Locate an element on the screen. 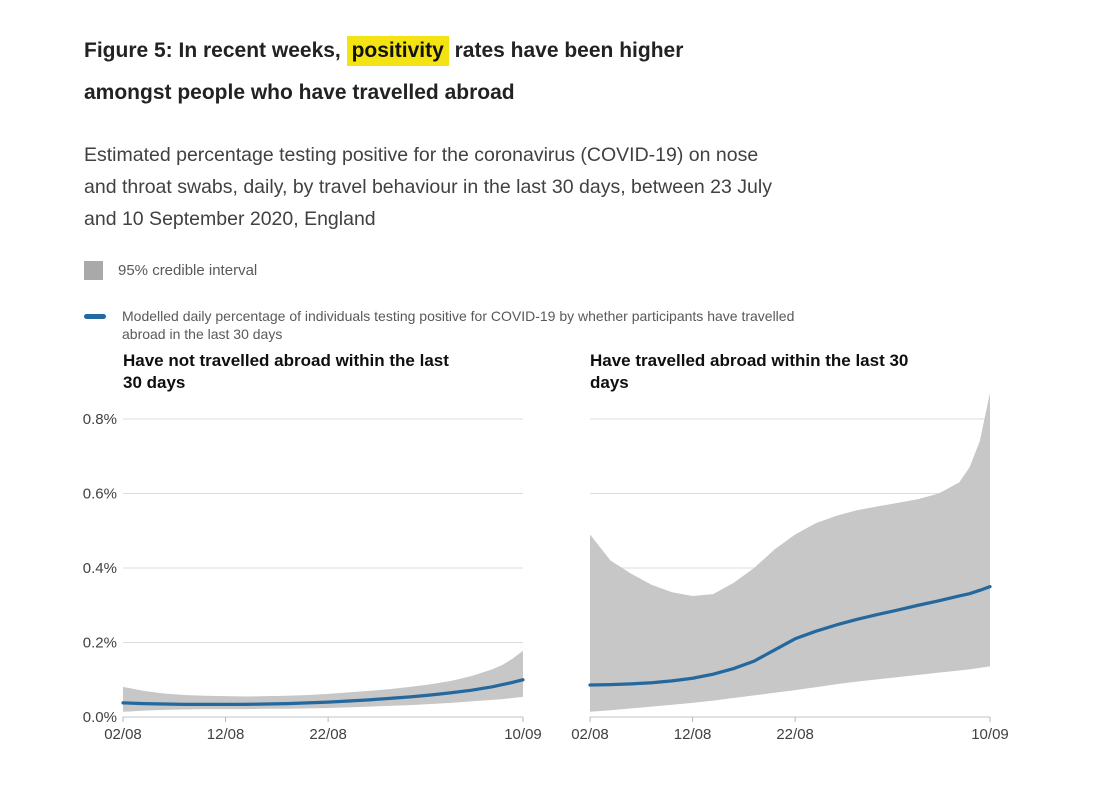 Image resolution: width=1112 pixels, height=794 pixels. y-tick-label: 0.4% is located at coordinates (100, 568).